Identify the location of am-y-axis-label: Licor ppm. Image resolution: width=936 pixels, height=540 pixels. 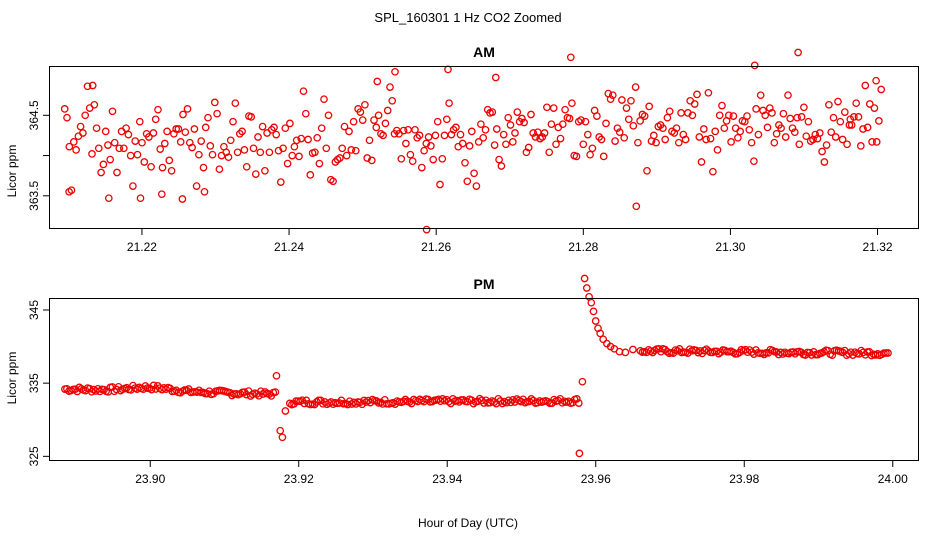
(12, 171).